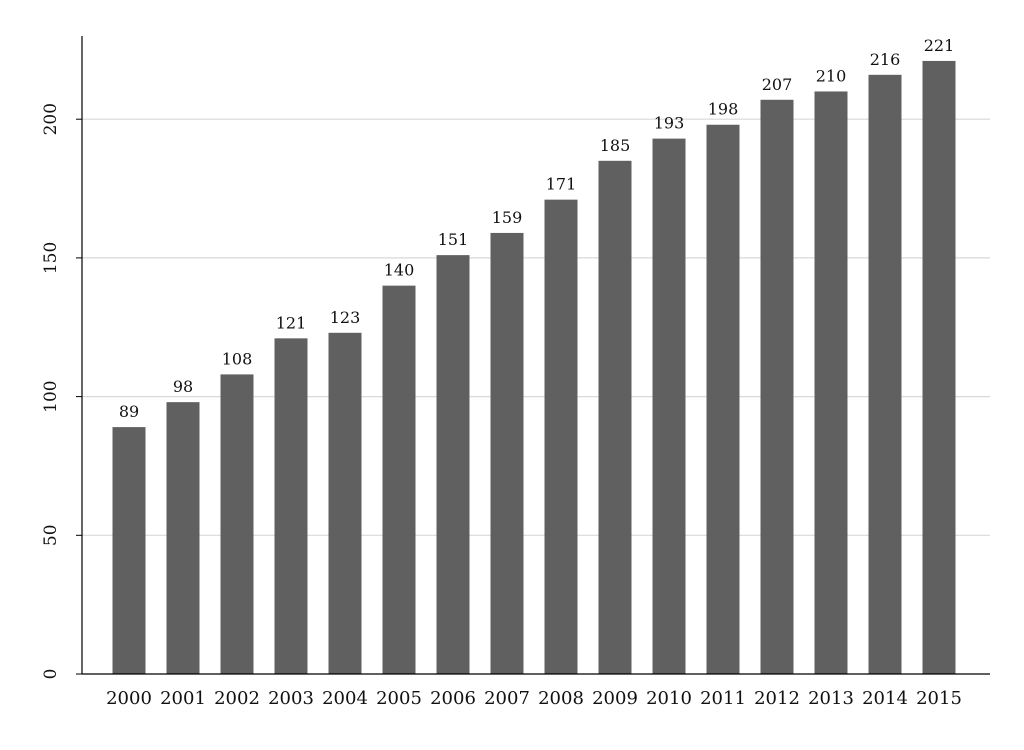 This screenshot has height=750, width=1024. I want to click on x-tick-label-2006: 2006, so click(453, 698).